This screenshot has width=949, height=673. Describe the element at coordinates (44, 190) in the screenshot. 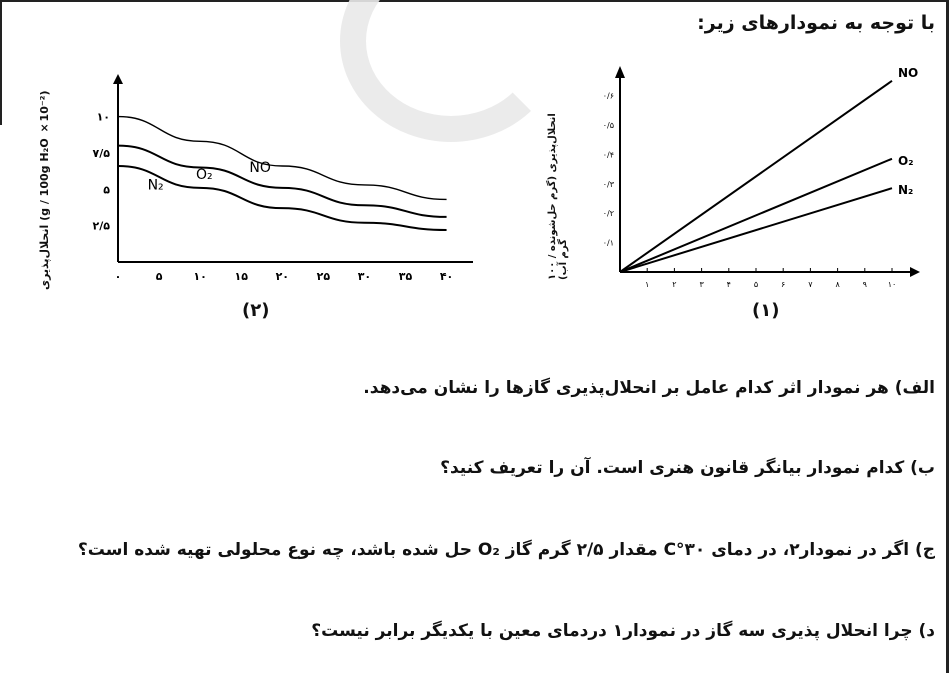

I see `chart-2-ylabel: انحلال‌پذیری (g / 100g H₂O ×10⁻²)` at that location.